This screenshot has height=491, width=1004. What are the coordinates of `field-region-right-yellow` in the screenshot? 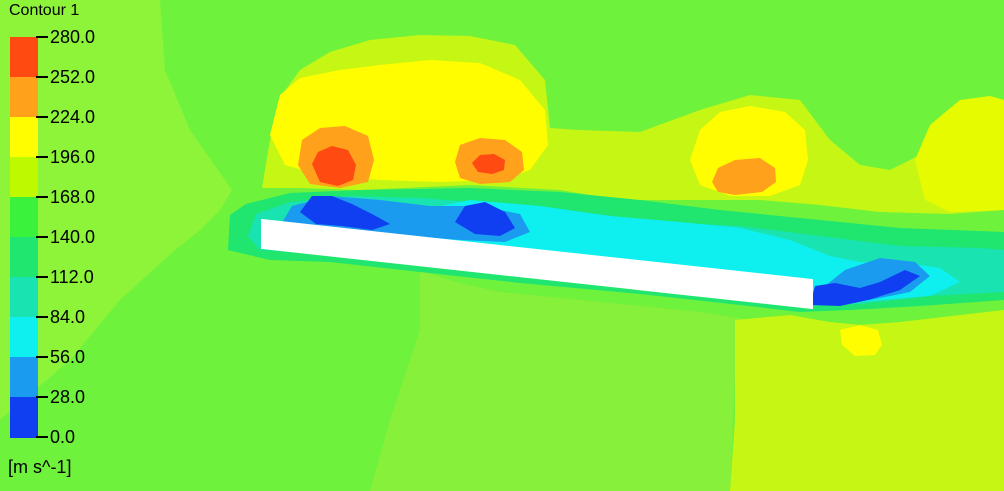 It's located at (959, 154).